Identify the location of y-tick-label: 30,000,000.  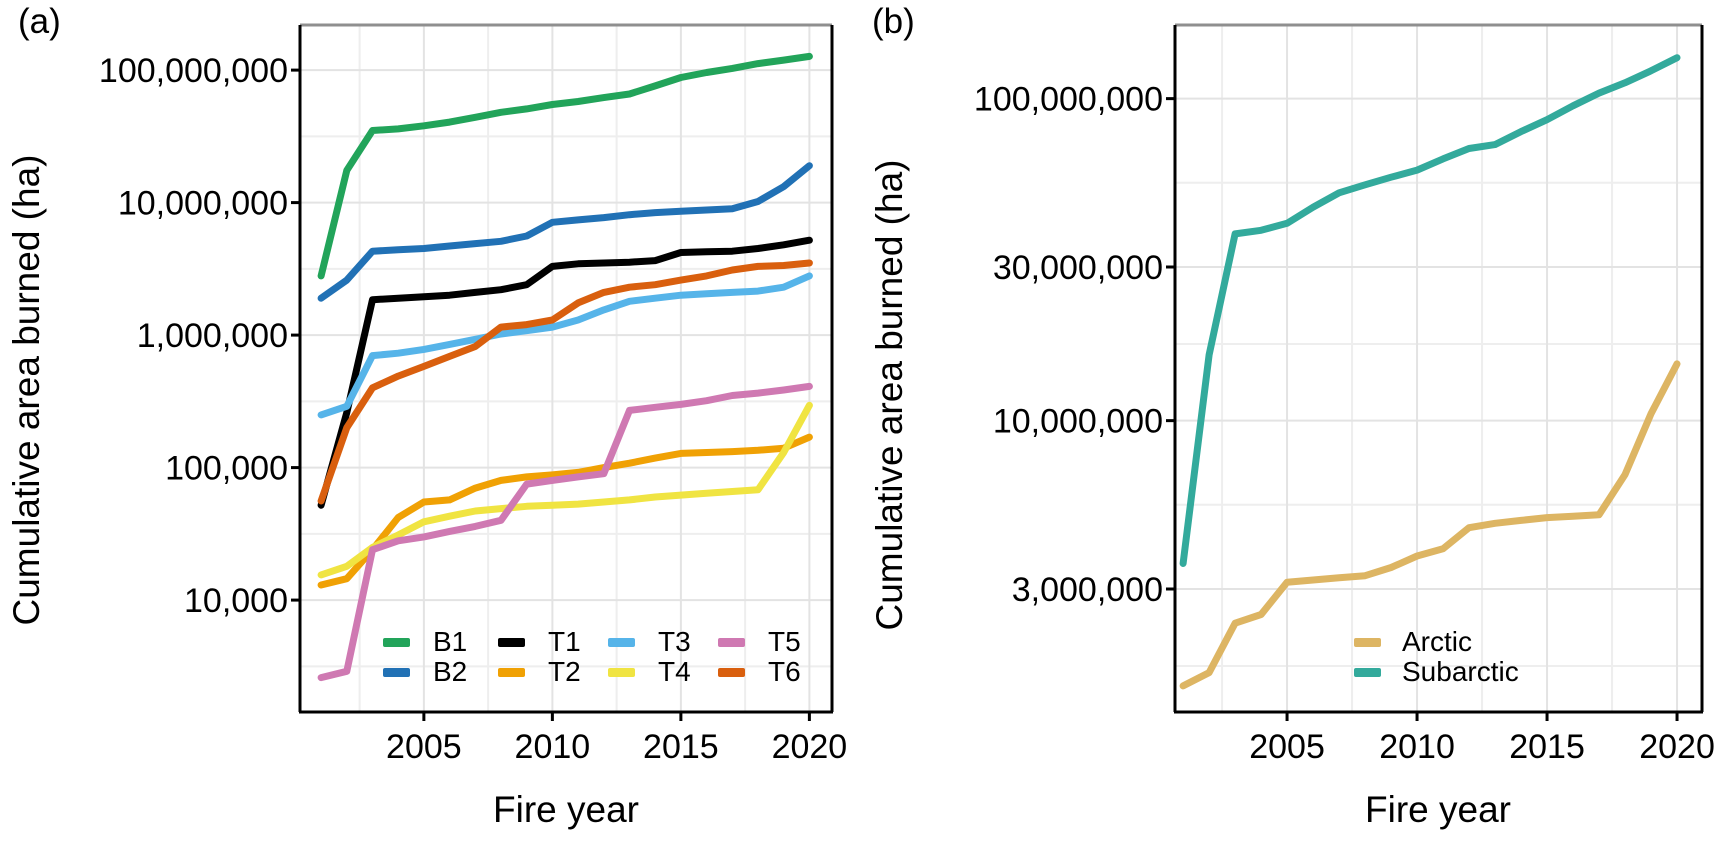
(1078, 268).